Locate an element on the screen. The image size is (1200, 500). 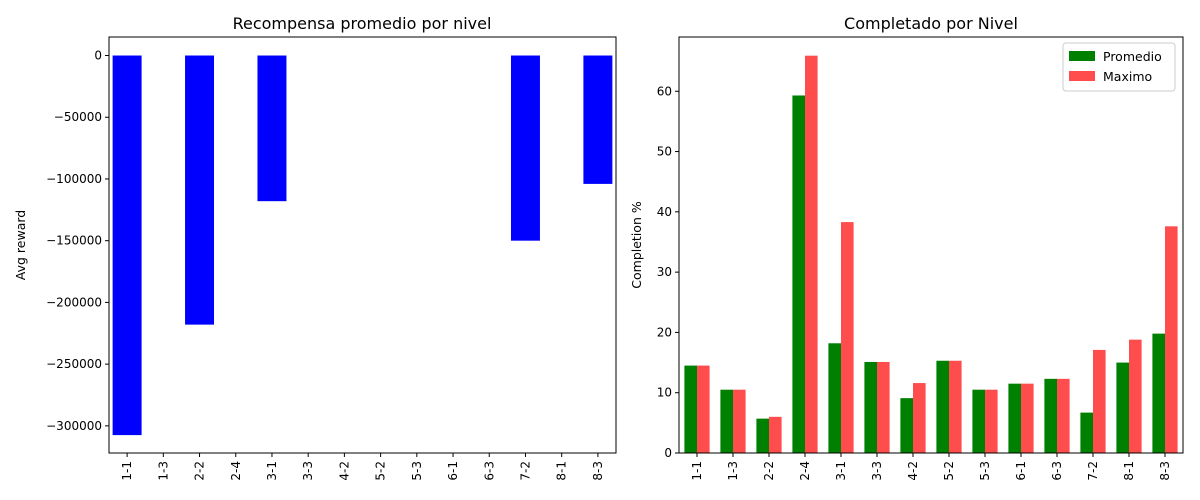
y-tick-label: −100000 is located at coordinates (74, 179).